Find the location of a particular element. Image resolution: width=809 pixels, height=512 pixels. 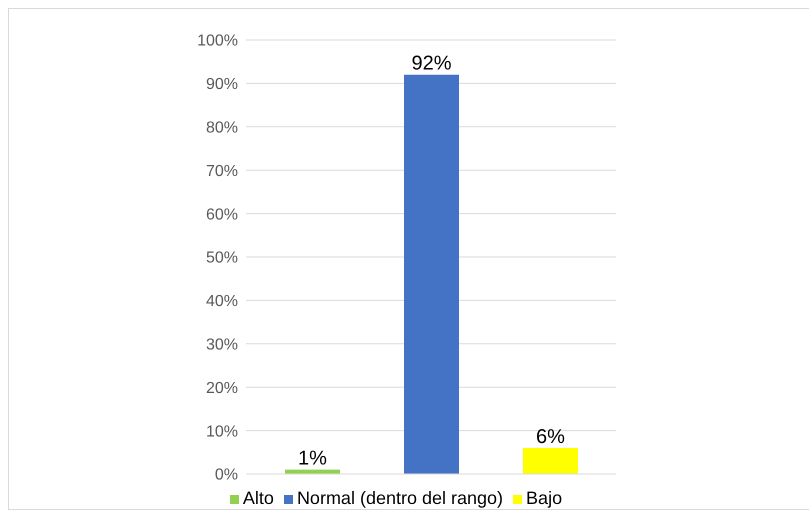

legend-label: Normal (dentro del rango) is located at coordinates (400, 498).